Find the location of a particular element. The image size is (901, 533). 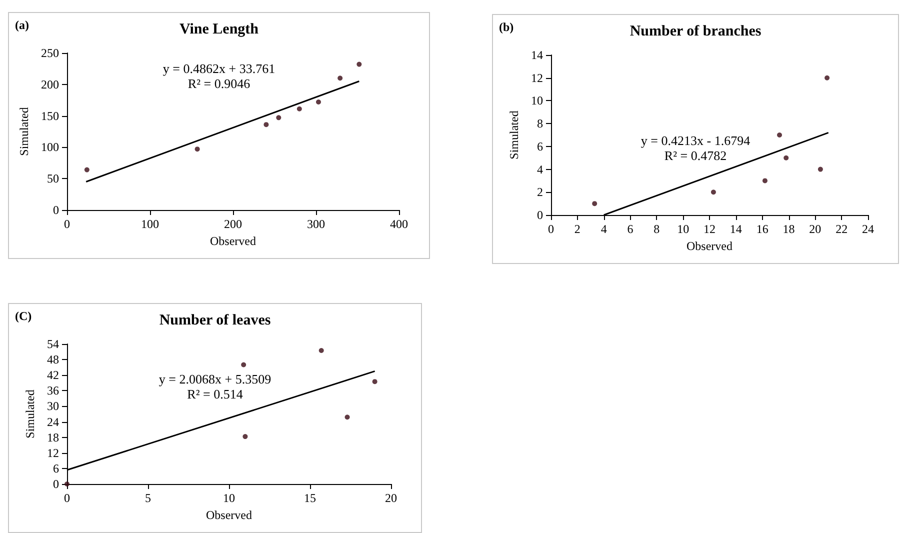

x-tick-label: 300 is located at coordinates (316, 224).